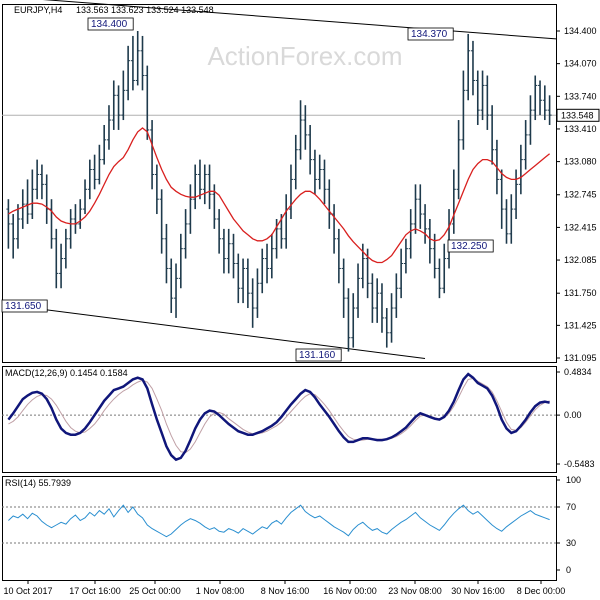 Image resolution: width=600 pixels, height=600 pixels. What do you see at coordinates (304, 56) in the screenshot?
I see `watermark: ActionForex.com` at bounding box center [304, 56].